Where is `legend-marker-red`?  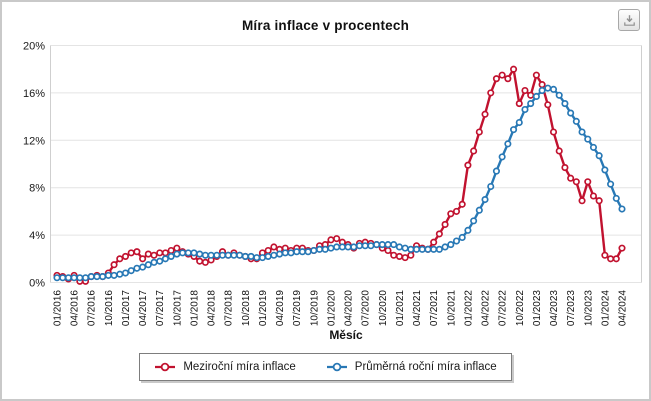
legend-marker-red is located at coordinates (165, 367).